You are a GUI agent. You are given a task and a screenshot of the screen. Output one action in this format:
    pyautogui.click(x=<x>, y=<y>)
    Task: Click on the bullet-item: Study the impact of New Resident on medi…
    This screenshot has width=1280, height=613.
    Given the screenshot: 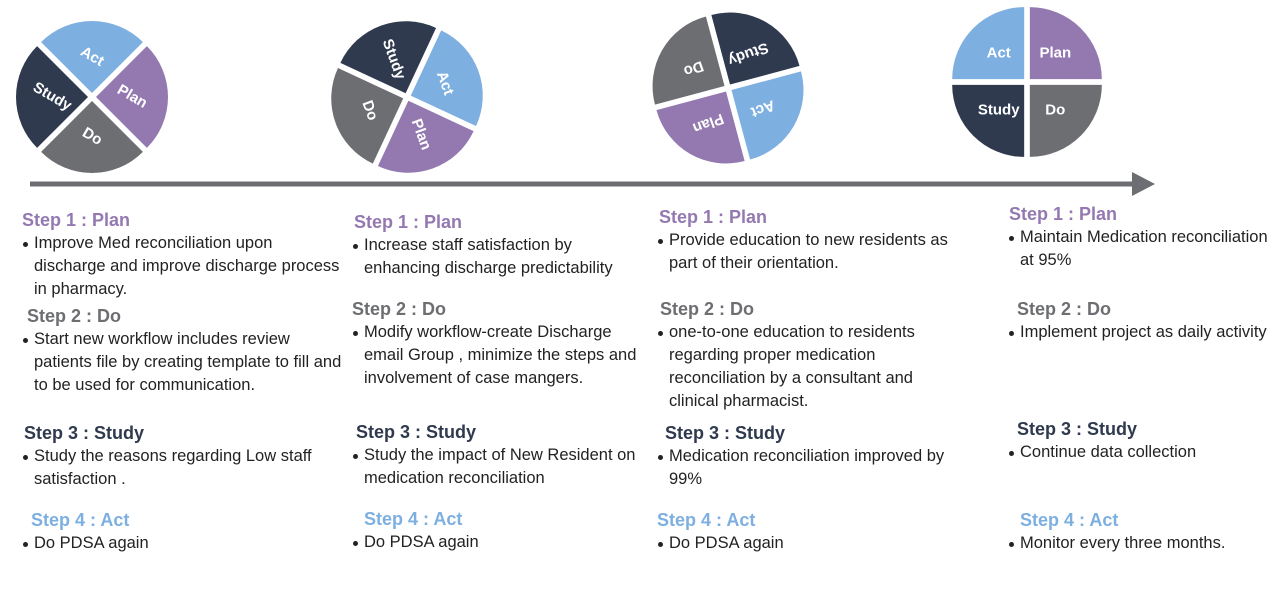 What is the action you would take?
    pyautogui.click(x=497, y=467)
    